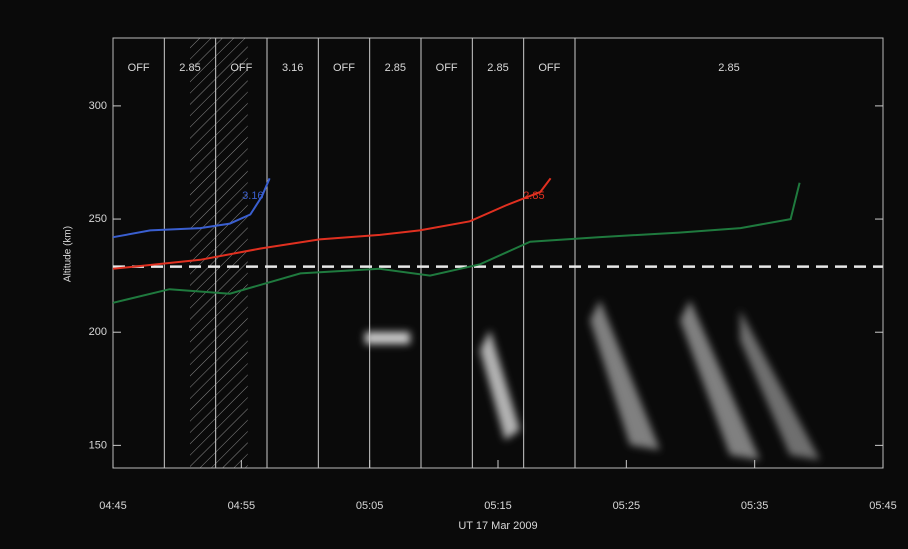  What do you see at coordinates (370, 506) in the screenshot?
I see `x-tick-label: 05:05` at bounding box center [370, 506].